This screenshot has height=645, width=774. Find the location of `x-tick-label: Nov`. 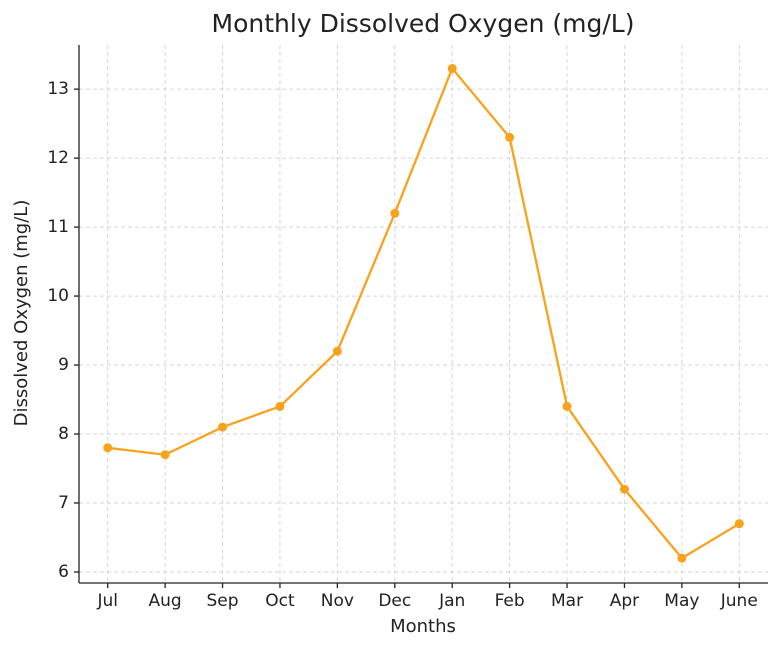

x-tick-label: Nov is located at coordinates (337, 601).